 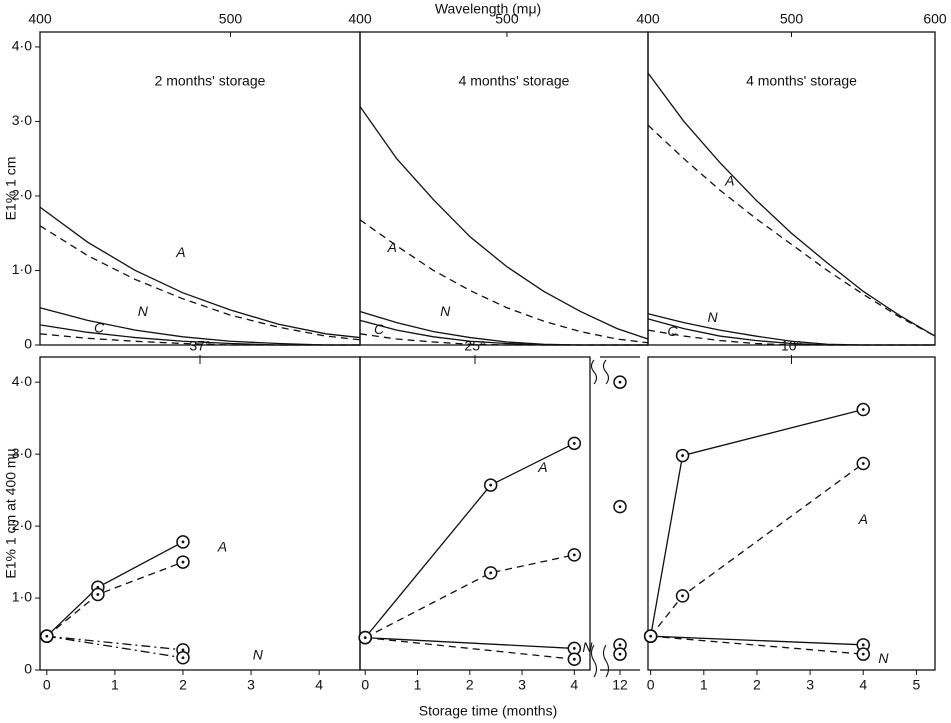 What do you see at coordinates (11, 189) in the screenshot?
I see `y-axis-label: E1% 1 cm` at bounding box center [11, 189].